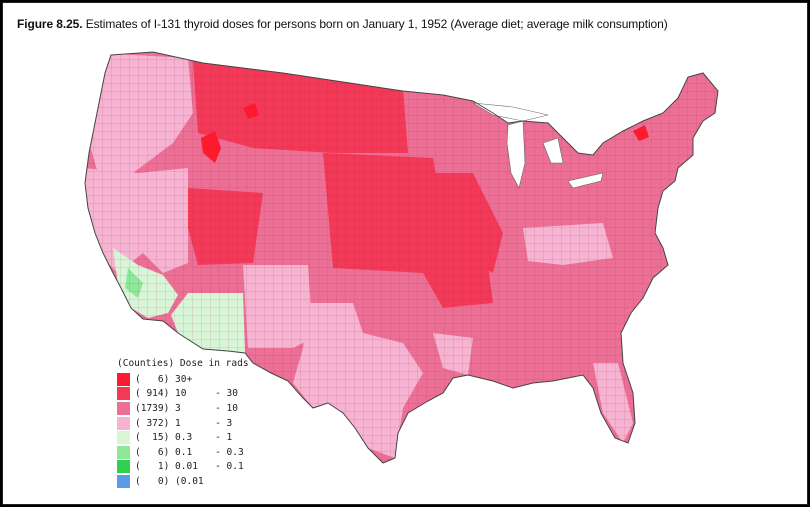 This screenshot has width=810, height=507. I want to click on legend-entry: ( 372) 1 - 3, so click(183, 423).